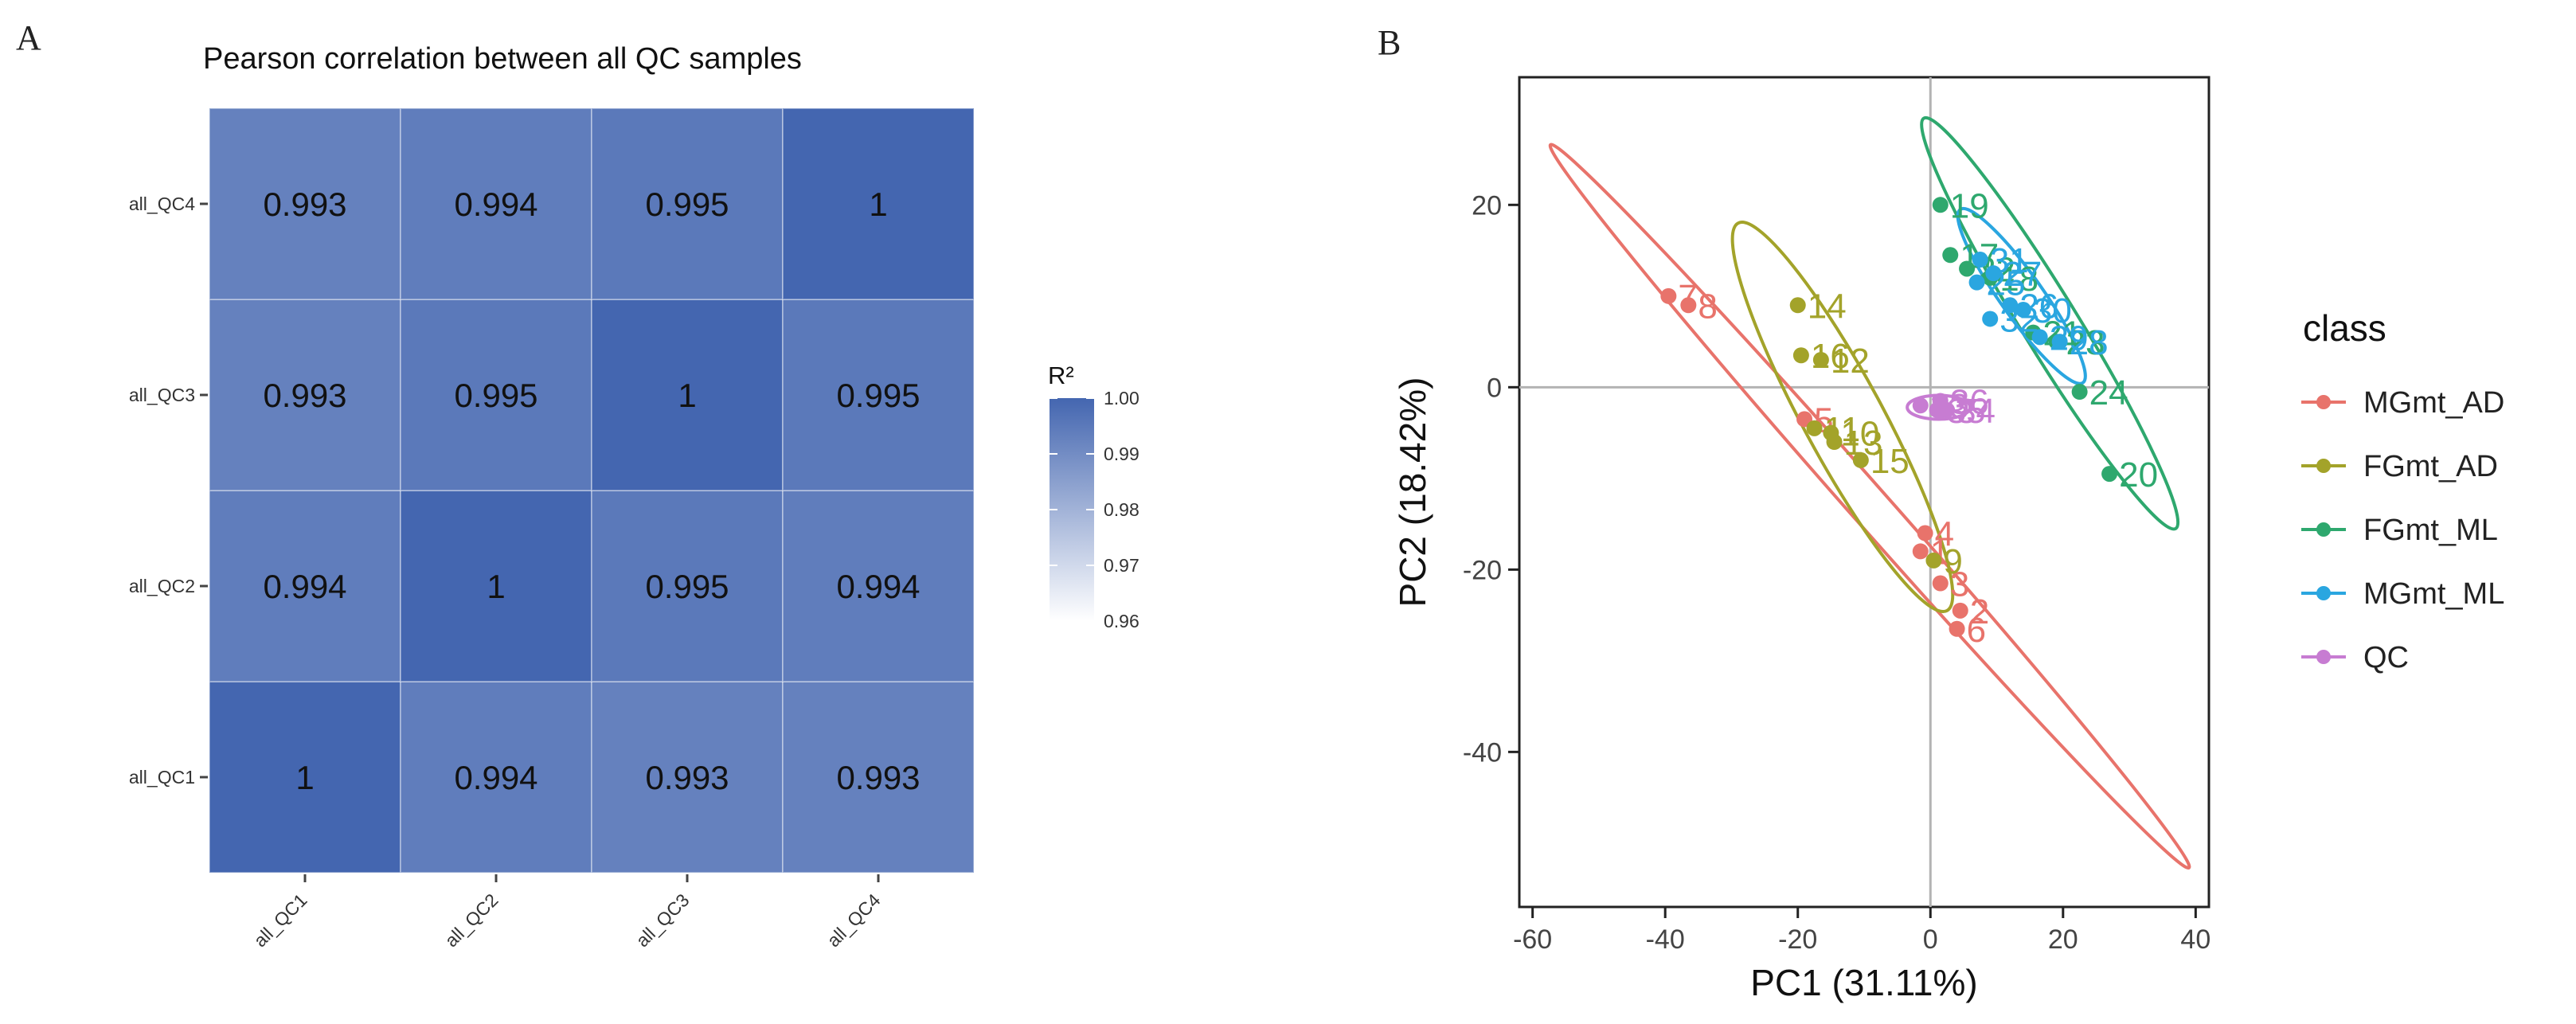 Image resolution: width=2576 pixels, height=1024 pixels. I want to click on colorbar-ticks: 0.96 0.97 0.98 0.99 1.00, so click(1094, 509).